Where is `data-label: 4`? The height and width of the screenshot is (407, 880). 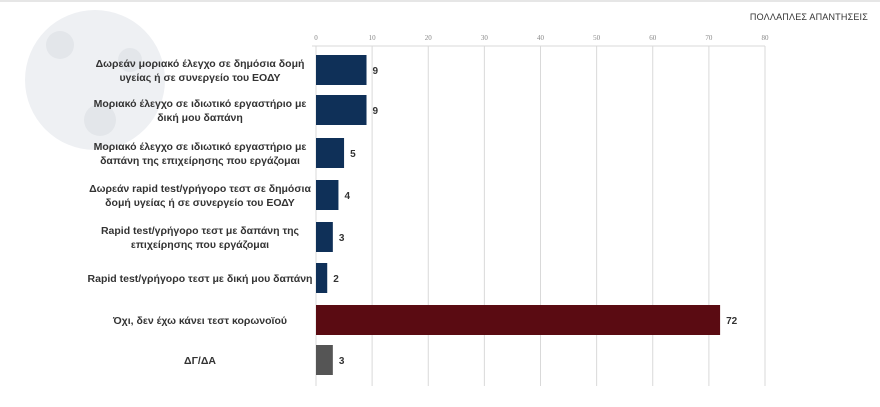
data-label: 4 is located at coordinates (347, 196).